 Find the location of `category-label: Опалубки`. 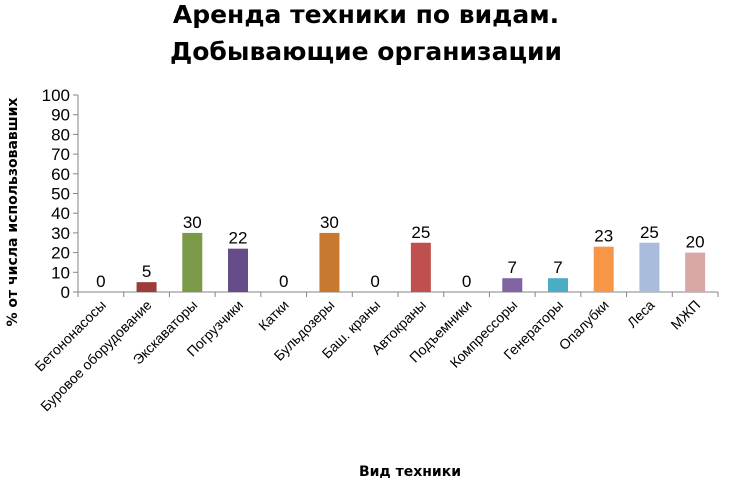

category-label: Опалубки is located at coordinates (584, 325).